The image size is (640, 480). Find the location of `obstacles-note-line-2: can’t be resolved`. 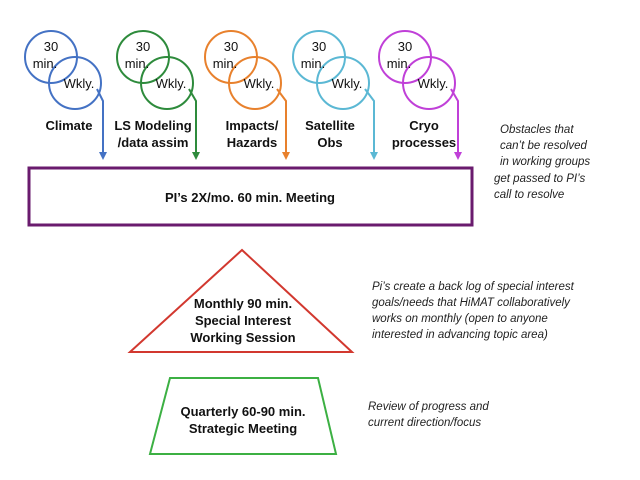

obstacles-note-line-2: can’t be resolved is located at coordinates (544, 146).